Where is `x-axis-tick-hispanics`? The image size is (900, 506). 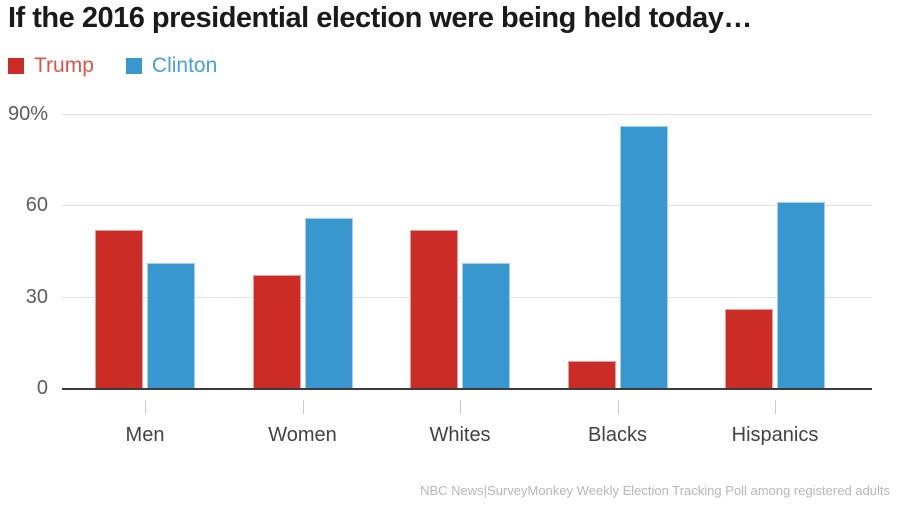 x-axis-tick-hispanics is located at coordinates (775, 407).